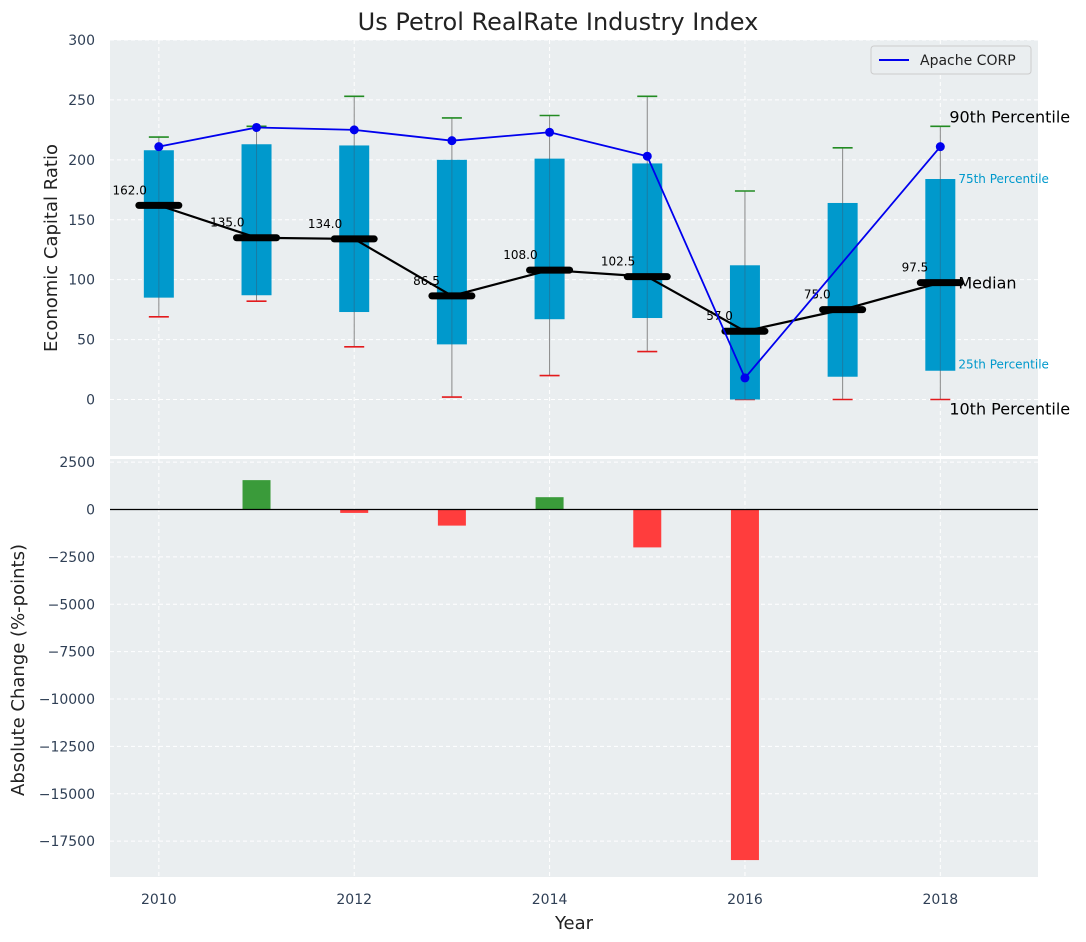  Describe the element at coordinates (1009, 409) in the screenshot. I see `annotation-10th-percentile: 10th Percentile` at that location.